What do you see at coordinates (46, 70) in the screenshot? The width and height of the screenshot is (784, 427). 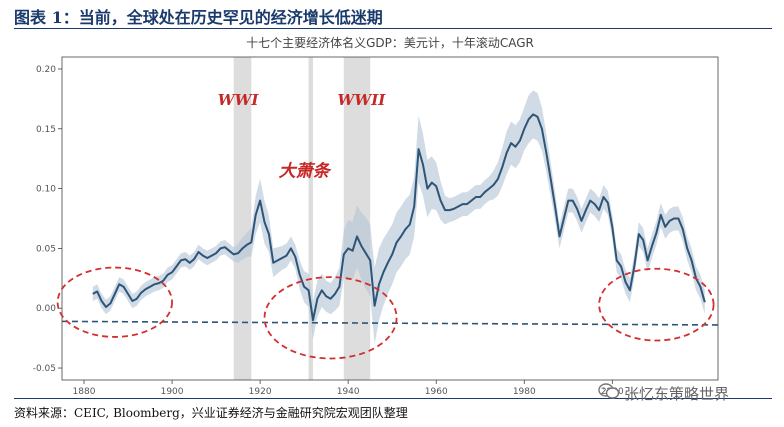 I see `y-tick-label: 0.20` at bounding box center [46, 70].